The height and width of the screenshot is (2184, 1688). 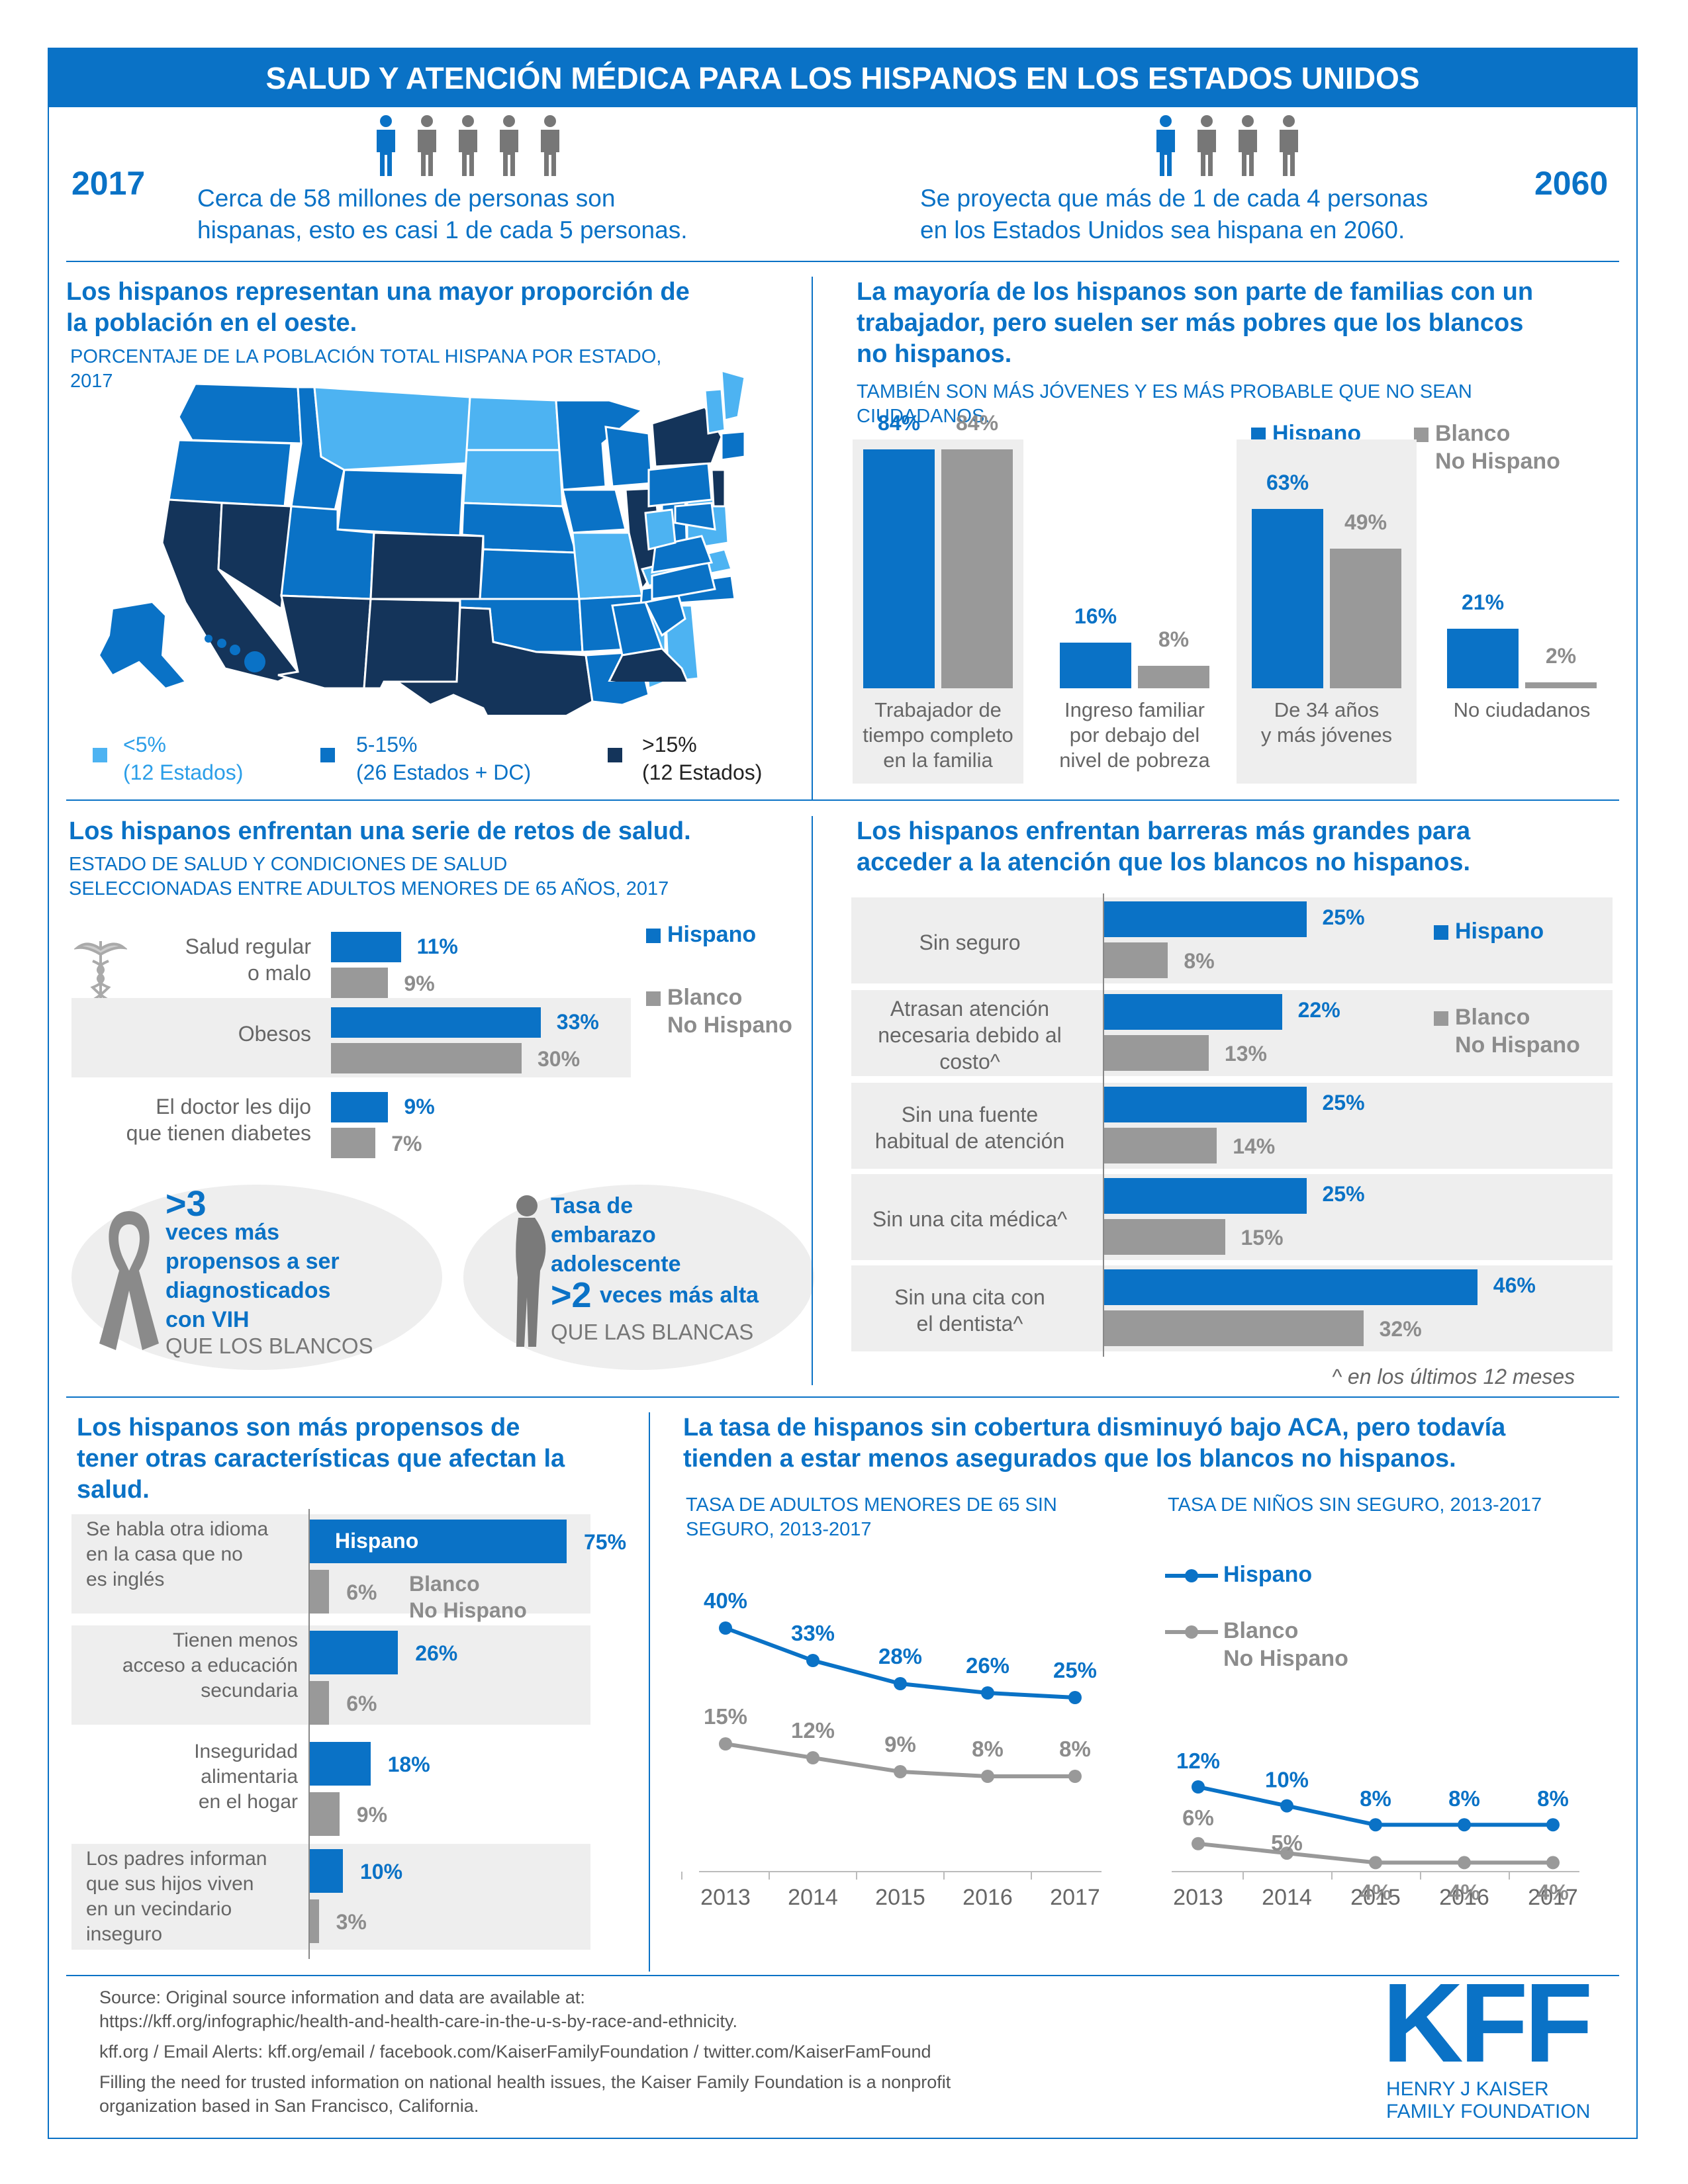 I want to click on teen-text-line4: veces más alta, so click(x=679, y=1295).